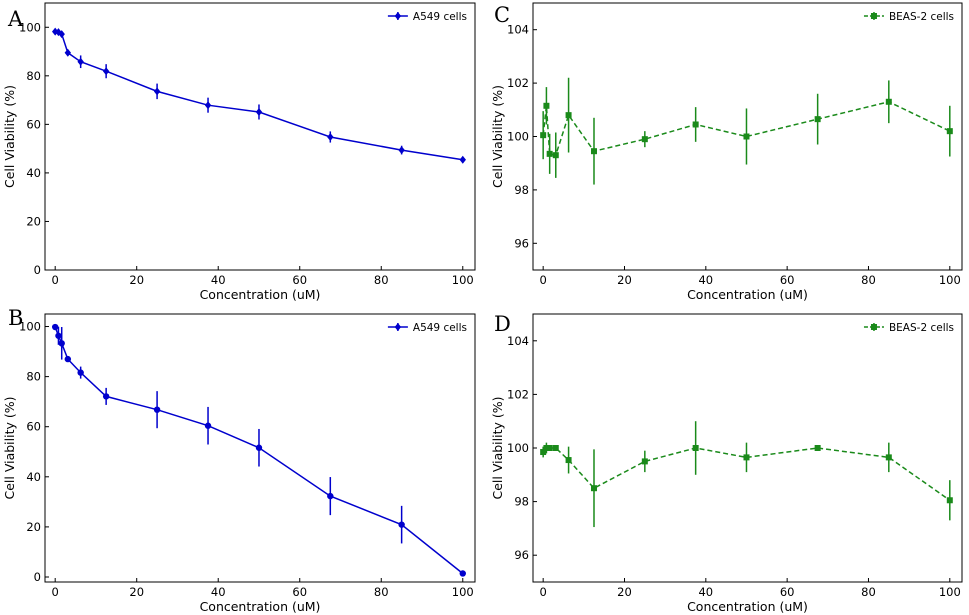 The width and height of the screenshot is (969, 615). Describe the element at coordinates (502, 15) in the screenshot. I see `panel-letter: C` at that location.